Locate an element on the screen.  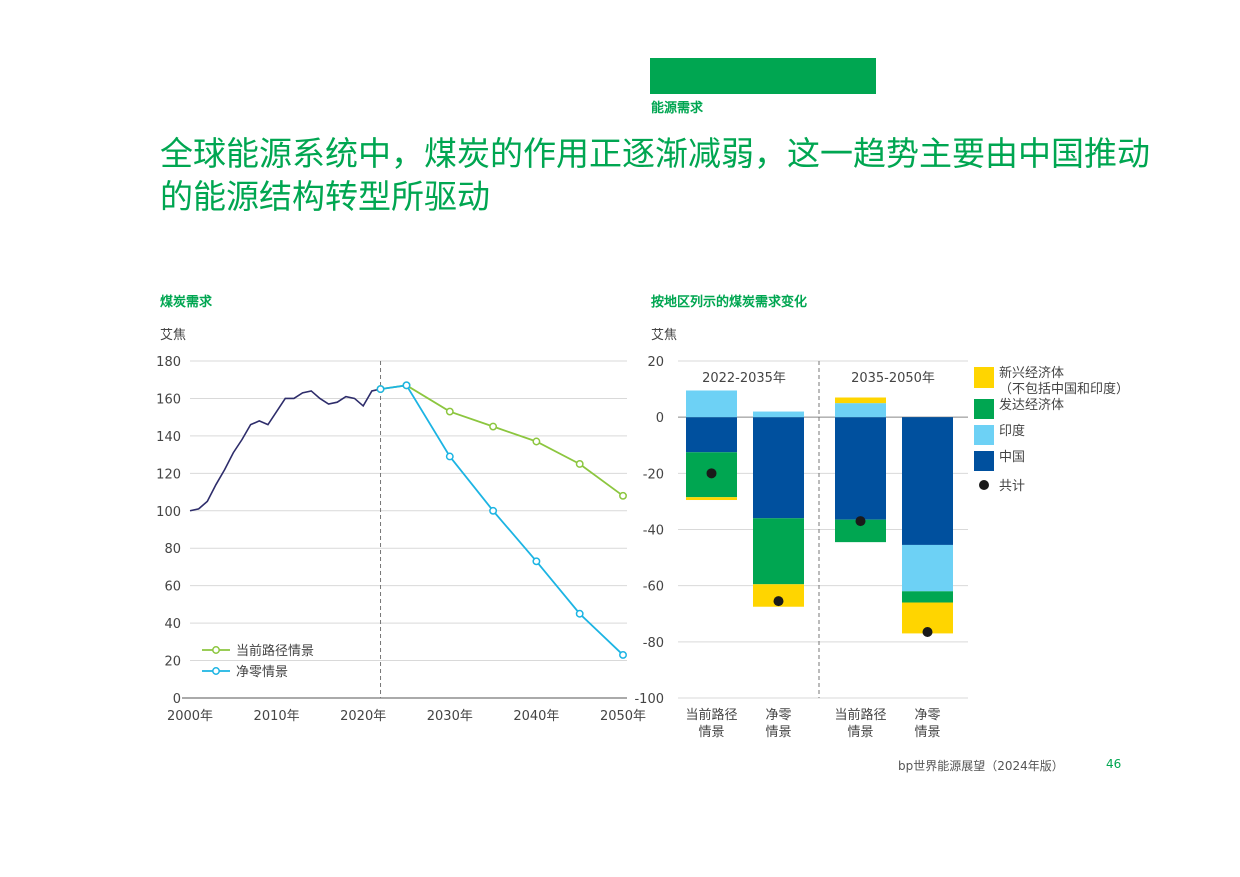
y-tick-label: 40 is located at coordinates (172, 624).